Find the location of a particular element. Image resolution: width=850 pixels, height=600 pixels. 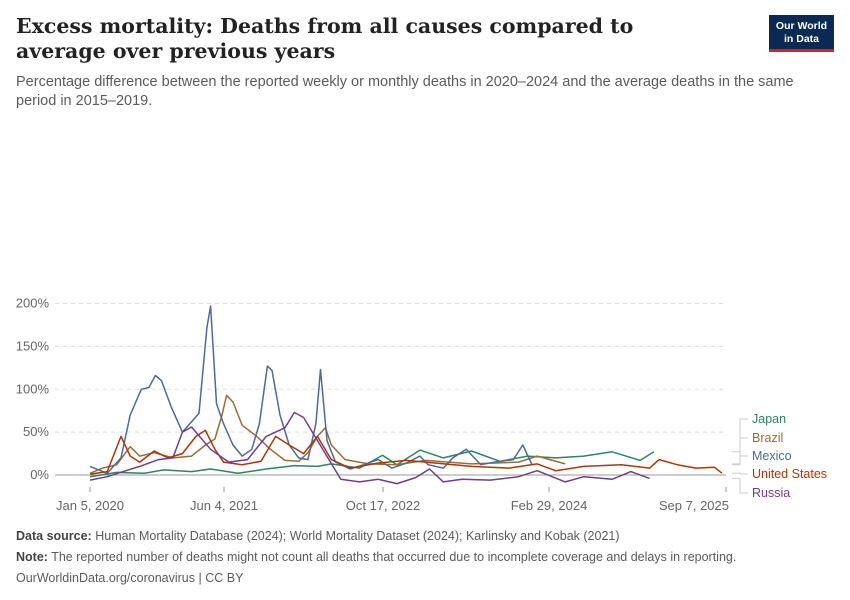

legend-label-japan: Japan is located at coordinates (769, 419).